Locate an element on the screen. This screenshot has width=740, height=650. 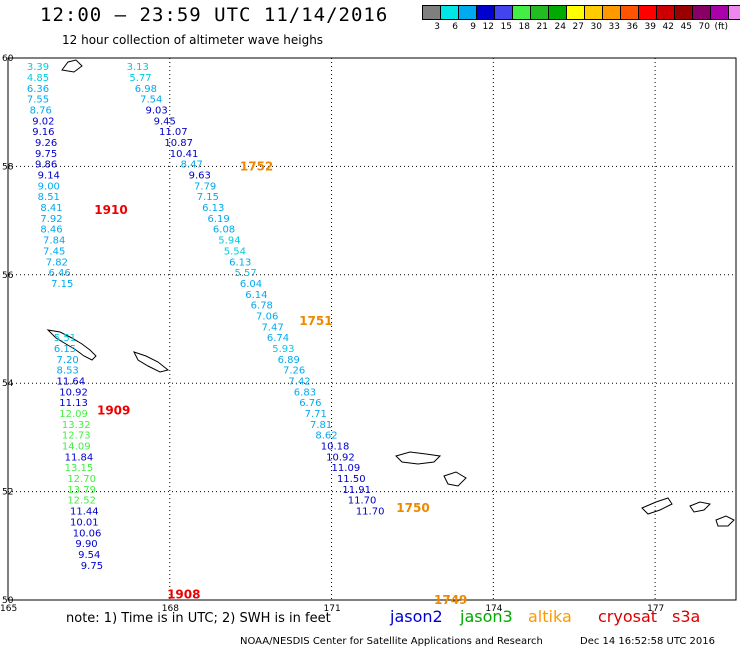
wave-height-value: 5.54 is located at coordinates (235, 251).